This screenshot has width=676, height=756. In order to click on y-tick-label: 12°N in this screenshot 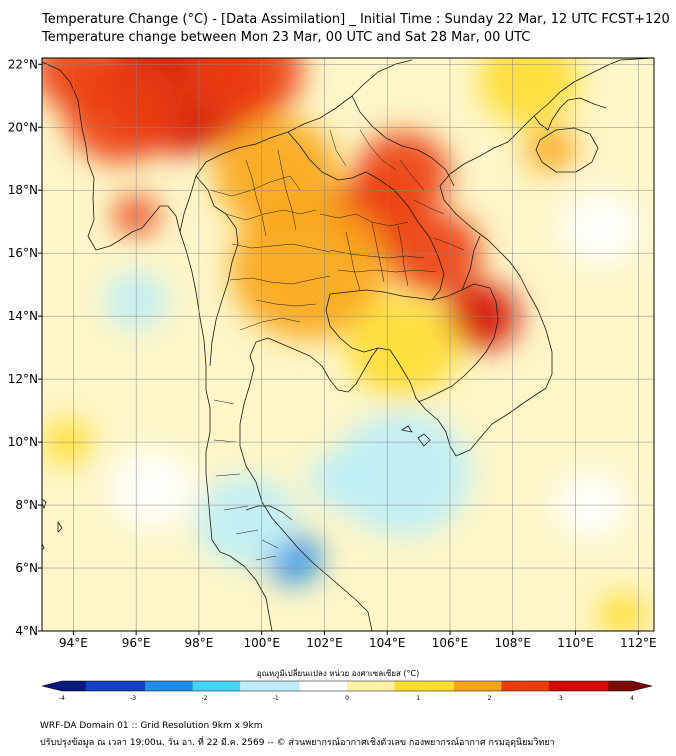, I will do `click(23, 379)`.